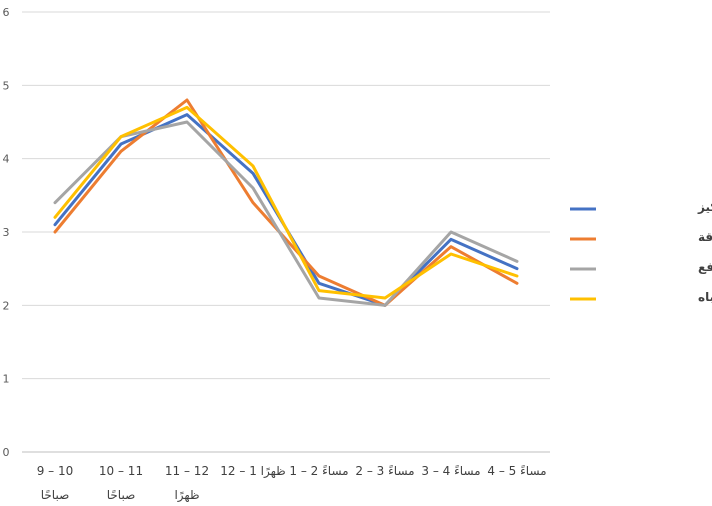 The height and width of the screenshot is (506, 712). What do you see at coordinates (704, 207) in the screenshot?
I see `legend-label: متوسط التركيز` at bounding box center [704, 207].